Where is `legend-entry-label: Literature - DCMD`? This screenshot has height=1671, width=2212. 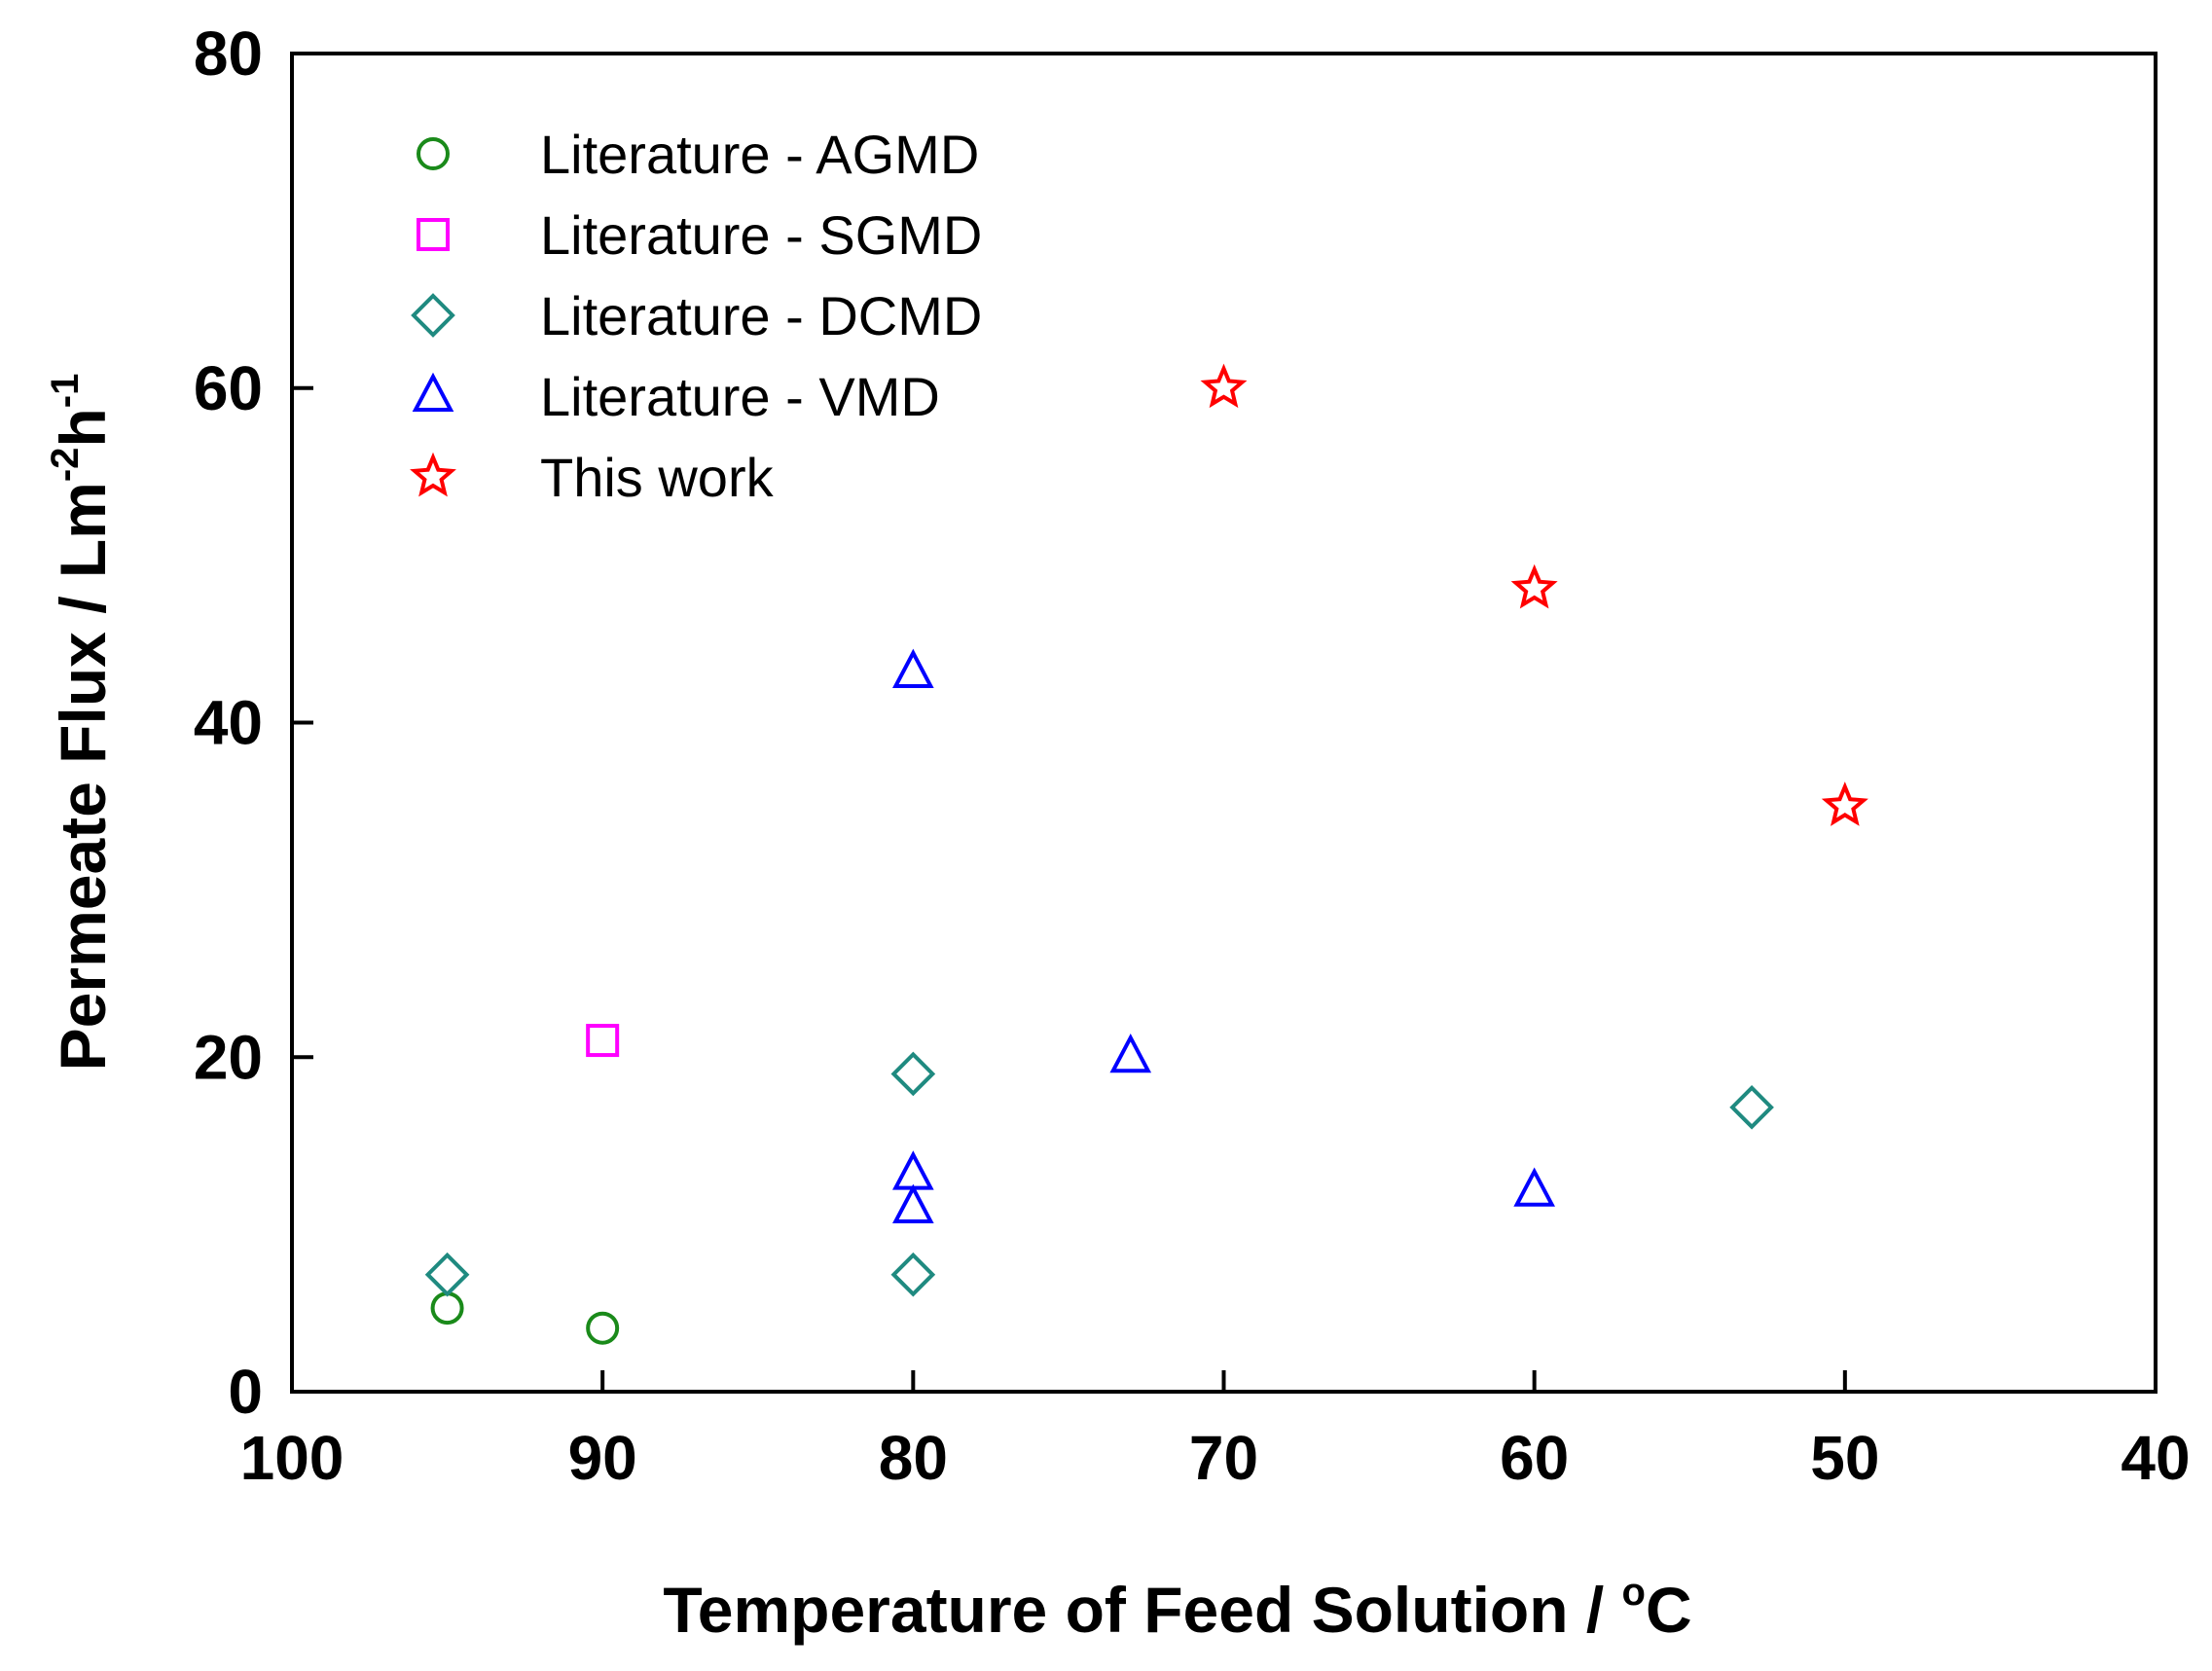
legend-entry-label: Literature - DCMD is located at coordinates (761, 315).